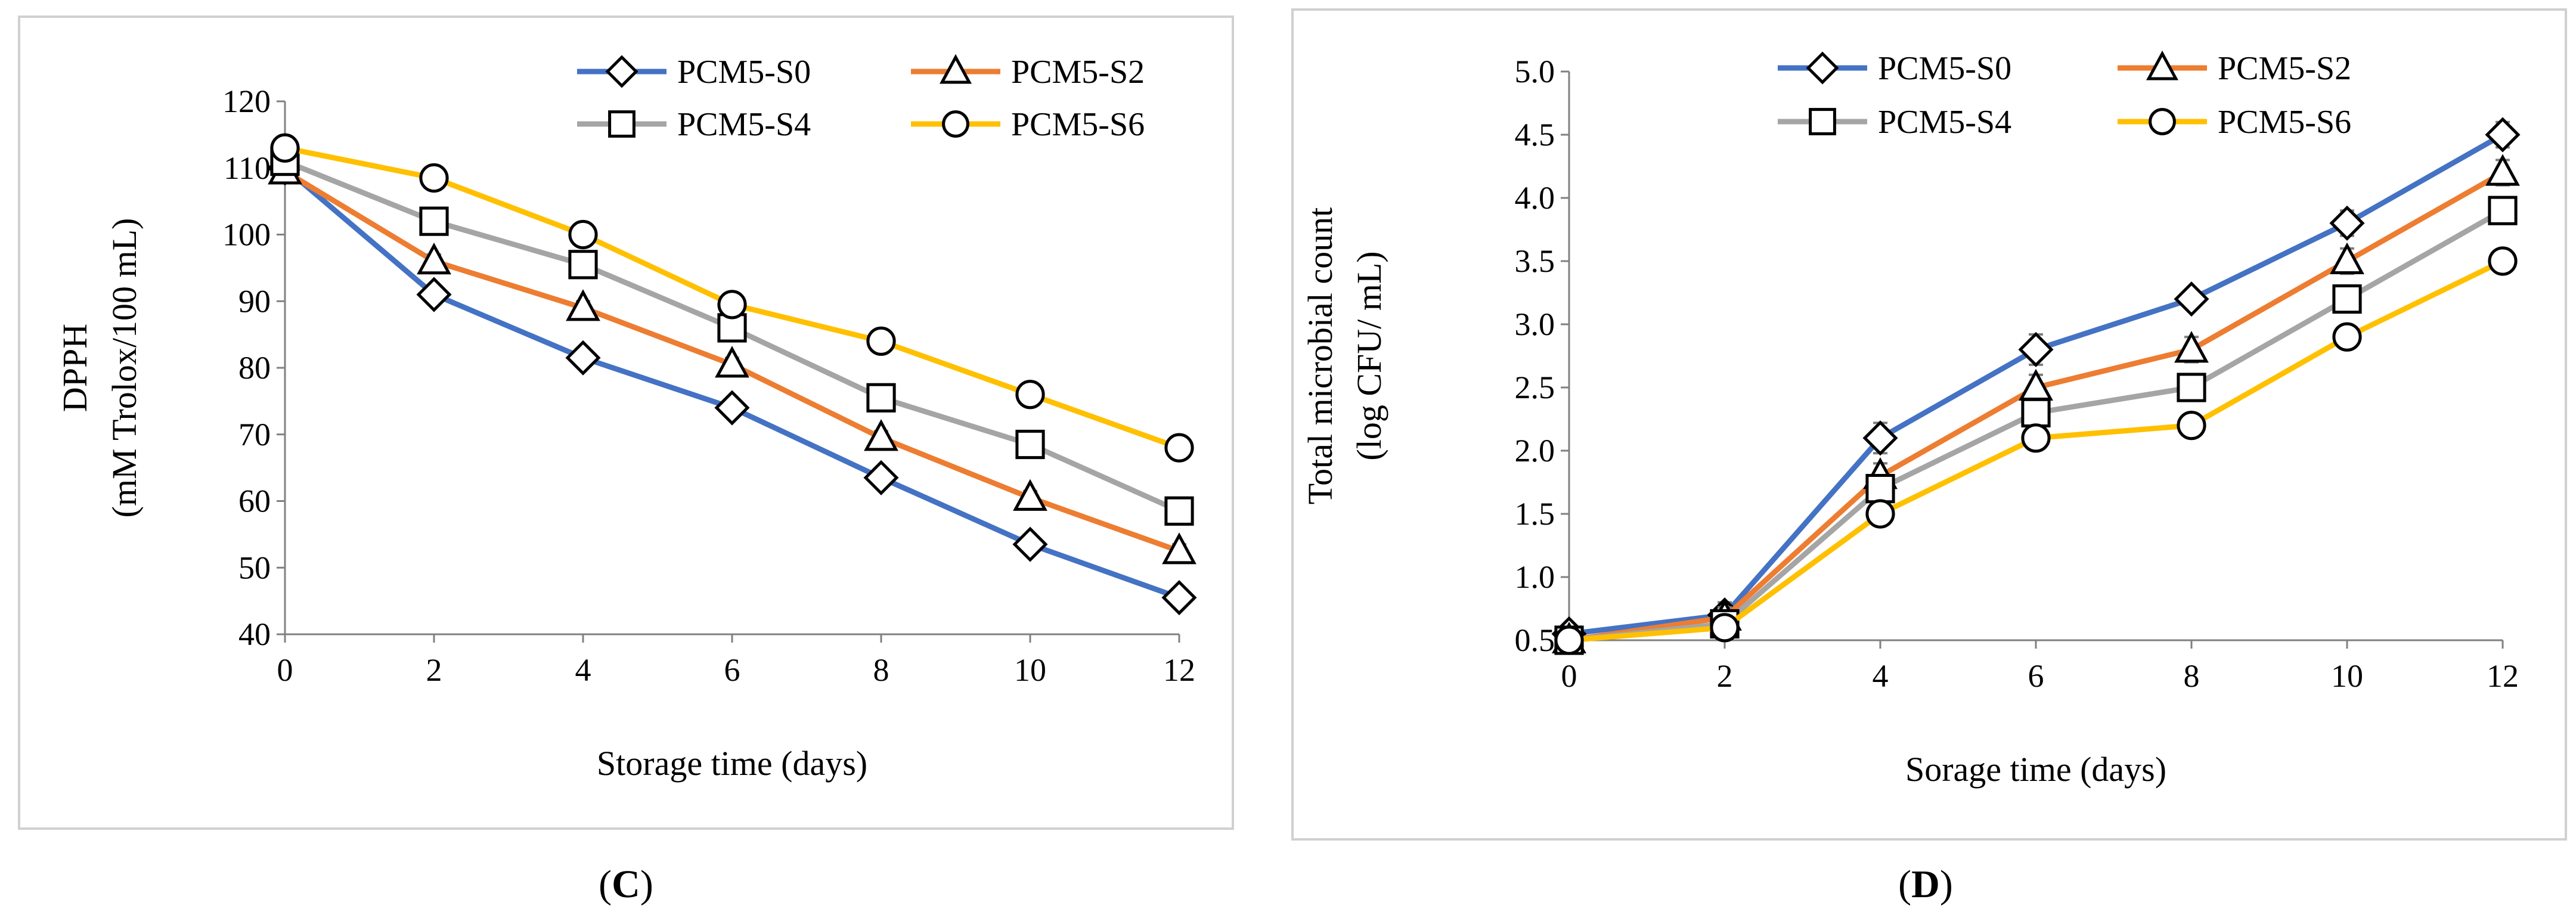 The height and width of the screenshot is (924, 2576). What do you see at coordinates (744, 124) in the screenshot?
I see `legend-label: PCM5-S4` at bounding box center [744, 124].